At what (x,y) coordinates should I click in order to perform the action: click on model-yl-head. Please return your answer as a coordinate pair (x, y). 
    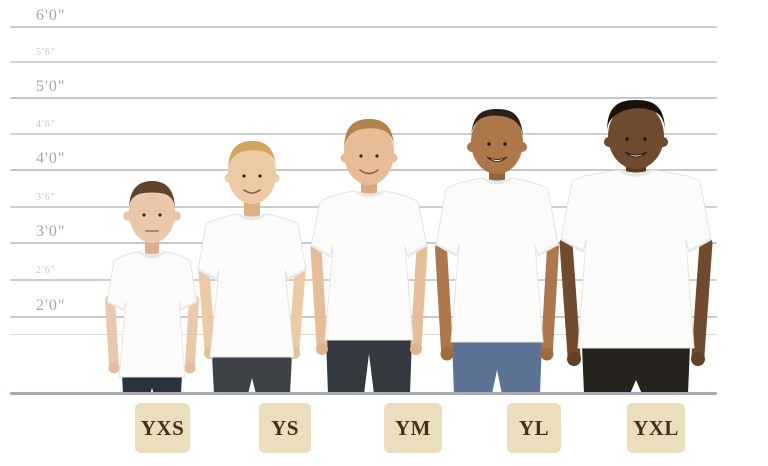
    Looking at the image, I should click on (497, 142).